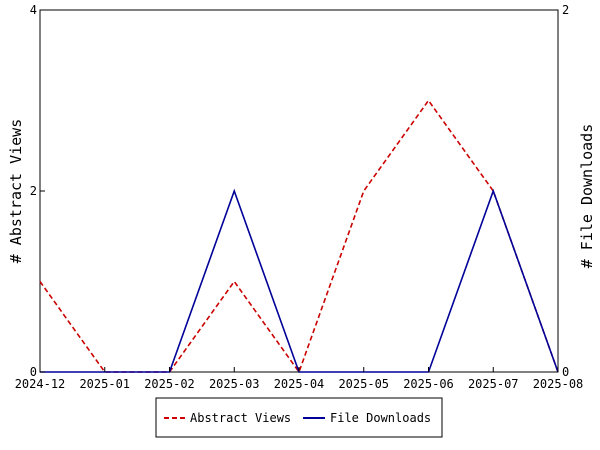 This screenshot has width=600, height=450. I want to click on x-tick-label: 2025-05, so click(363, 384).